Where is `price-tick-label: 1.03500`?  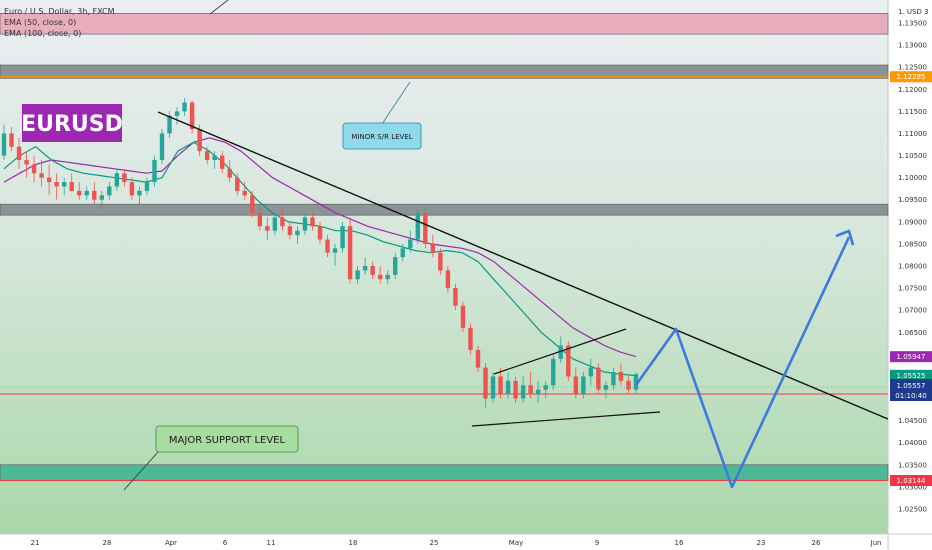
price-tick-label: 1.03500 is located at coordinates (912, 465).